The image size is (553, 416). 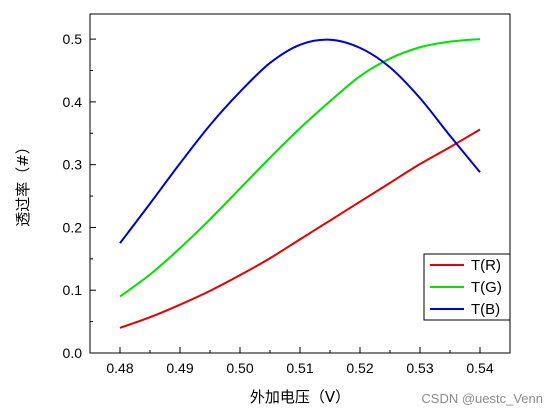 What do you see at coordinates (79, 196) in the screenshot?
I see `y-axis-ticks: 0.0 0.1 0.2 0.3 0.4 0.5` at bounding box center [79, 196].